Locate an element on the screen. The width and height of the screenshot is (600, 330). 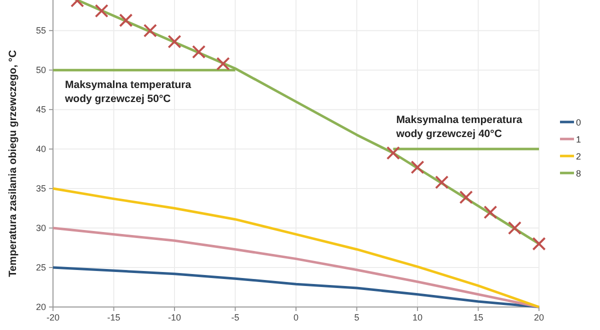
y-tick-label: 20 is located at coordinates (41, 307).